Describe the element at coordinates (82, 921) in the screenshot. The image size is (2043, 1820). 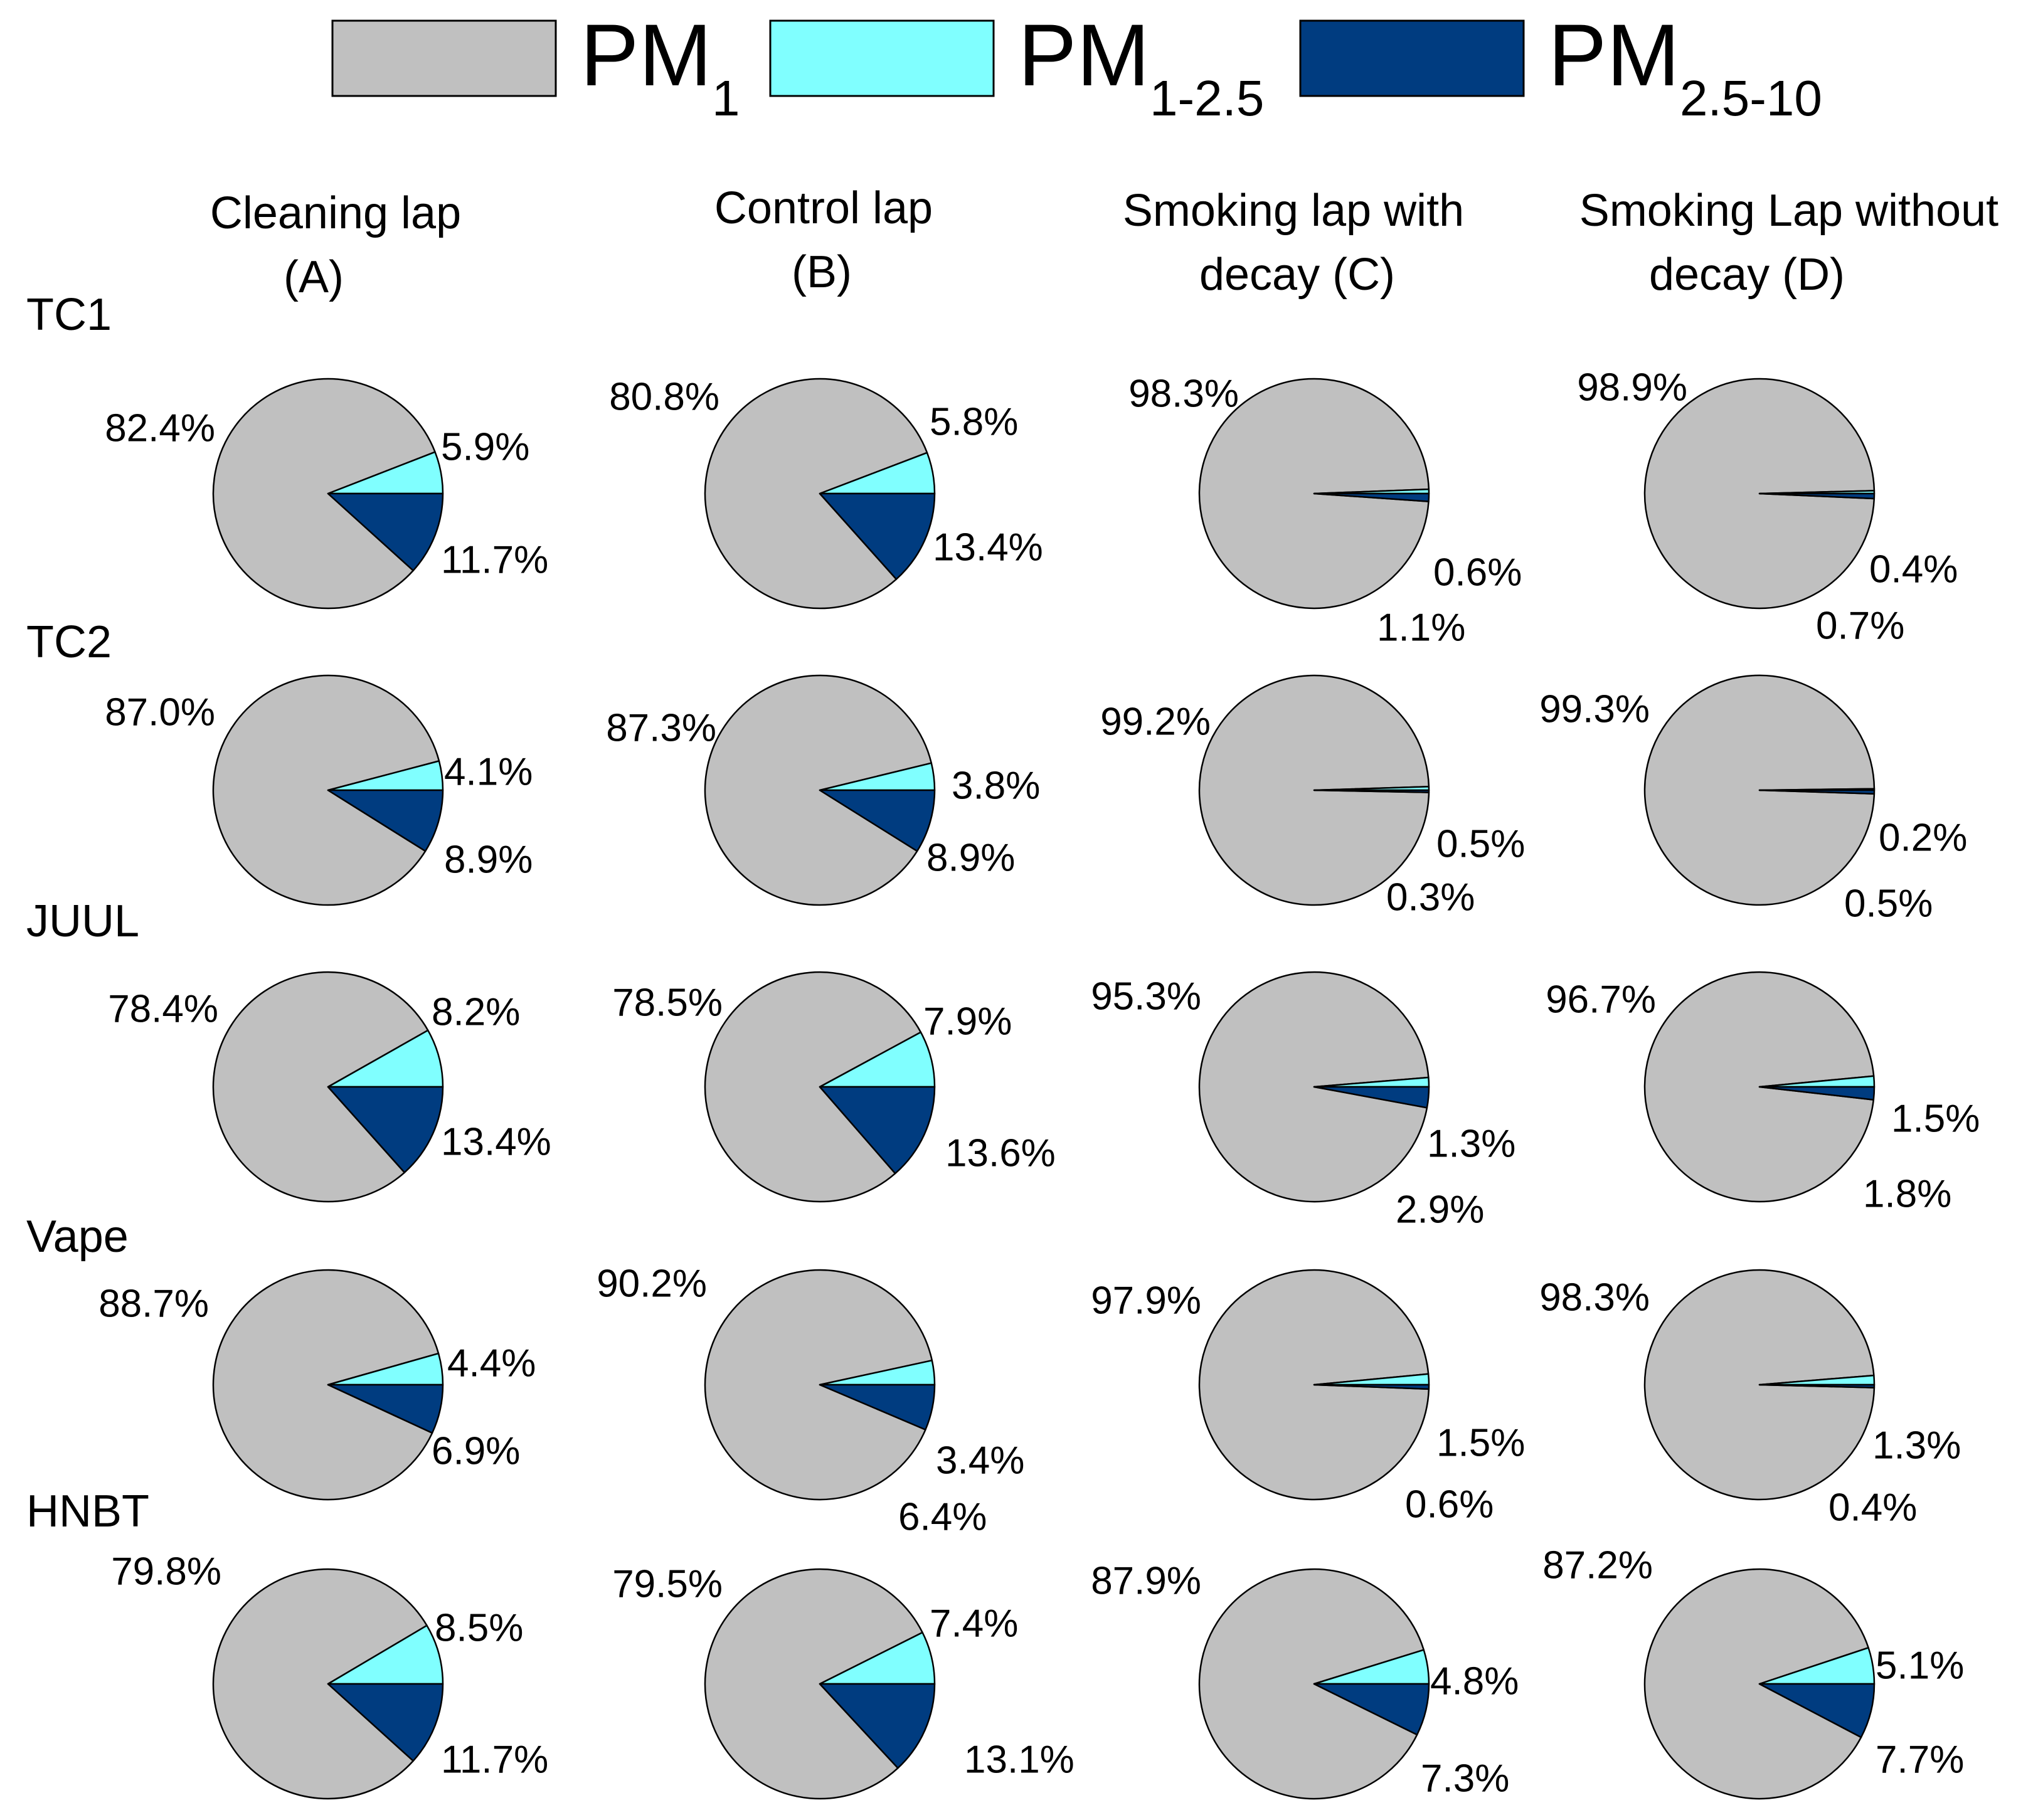
I see `row-label-juul: JUUL` at that location.